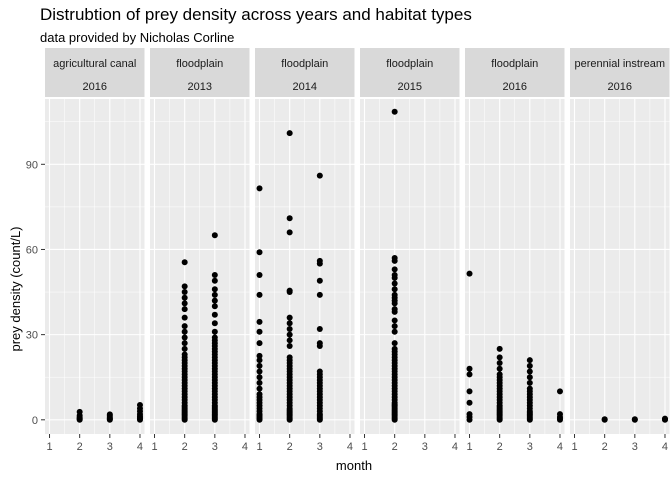 This screenshot has width=672, height=480. What do you see at coordinates (95, 250) in the screenshot?
I see `facet-panel: agricultural canal 2016 1 2 3 4` at bounding box center [95, 250].